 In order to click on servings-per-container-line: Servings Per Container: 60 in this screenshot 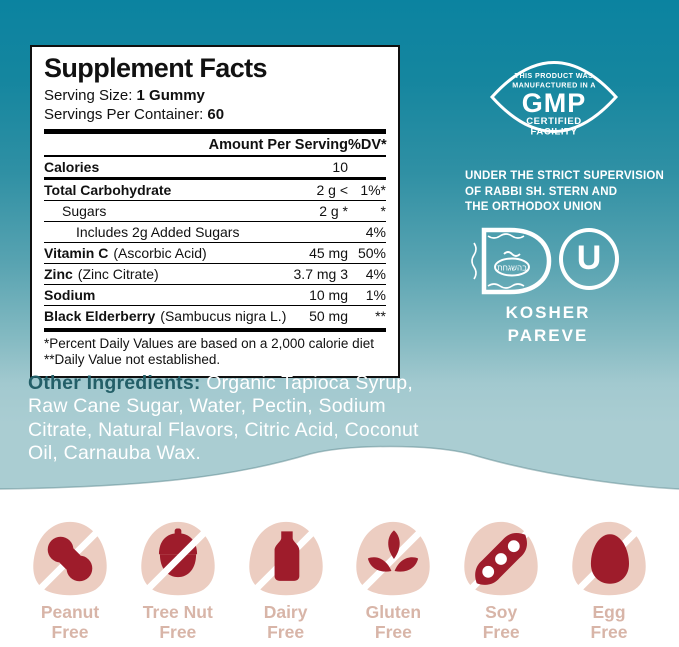, I will do `click(215, 114)`.